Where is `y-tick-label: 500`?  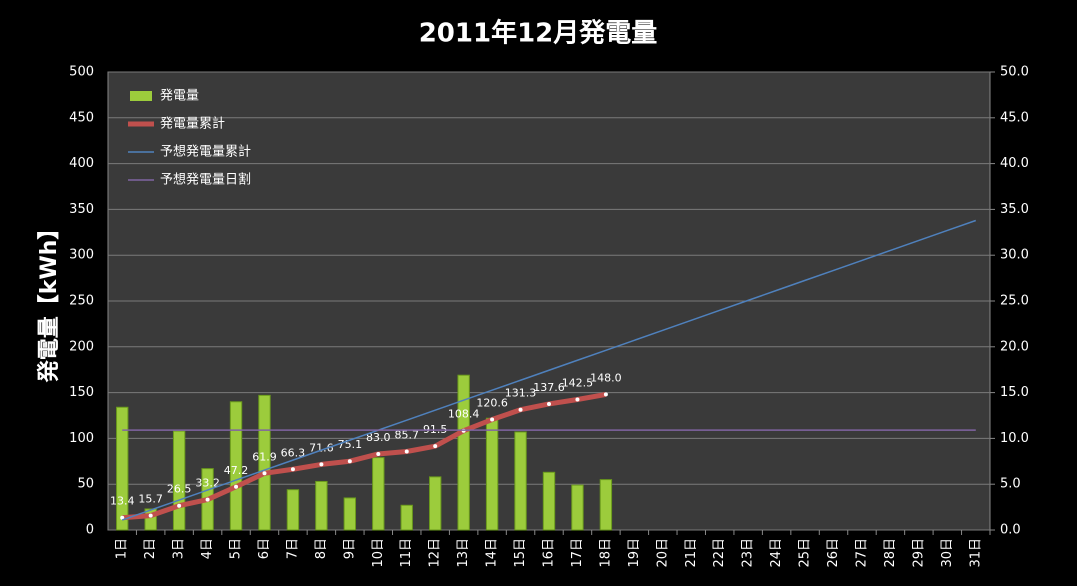 y-tick-label: 500 is located at coordinates (81, 72).